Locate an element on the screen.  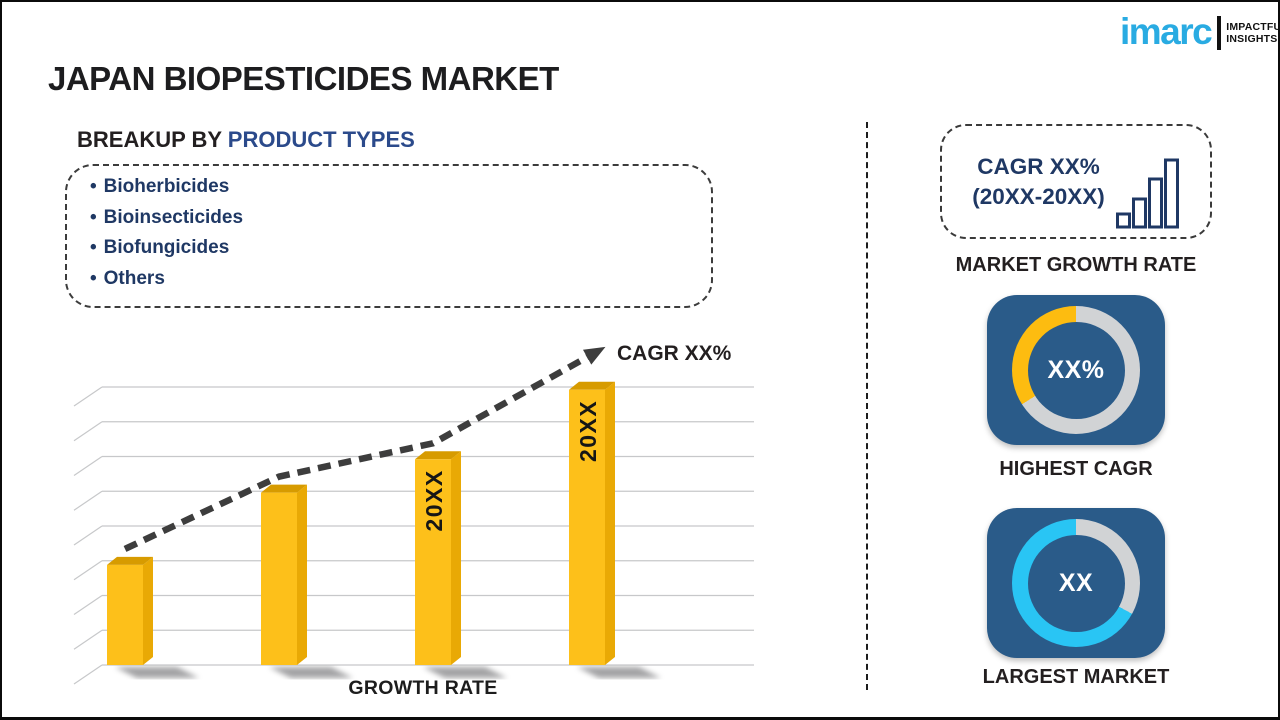
list-item: • Bioherbicides is located at coordinates (160, 186).